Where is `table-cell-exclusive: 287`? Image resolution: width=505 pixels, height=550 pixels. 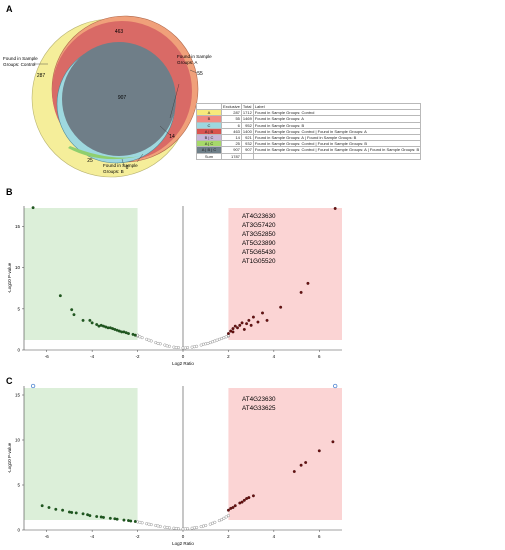
table-cell-exclusive: 287 is located at coordinates (231, 113).